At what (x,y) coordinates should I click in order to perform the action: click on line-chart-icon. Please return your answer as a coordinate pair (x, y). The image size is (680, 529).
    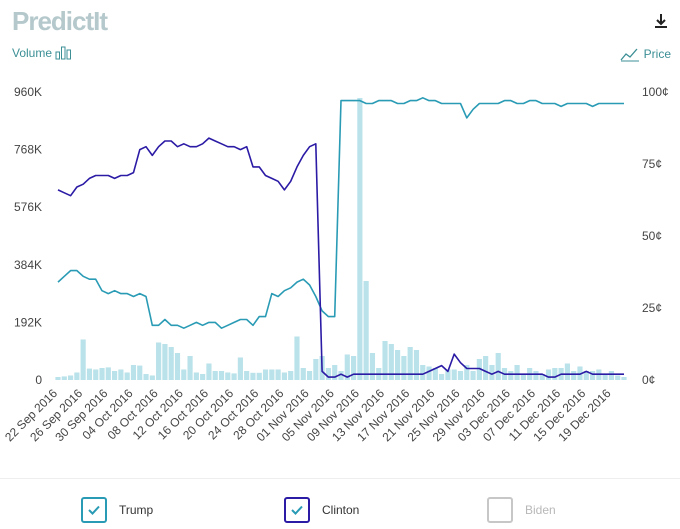
    Looking at the image, I should click on (629, 55).